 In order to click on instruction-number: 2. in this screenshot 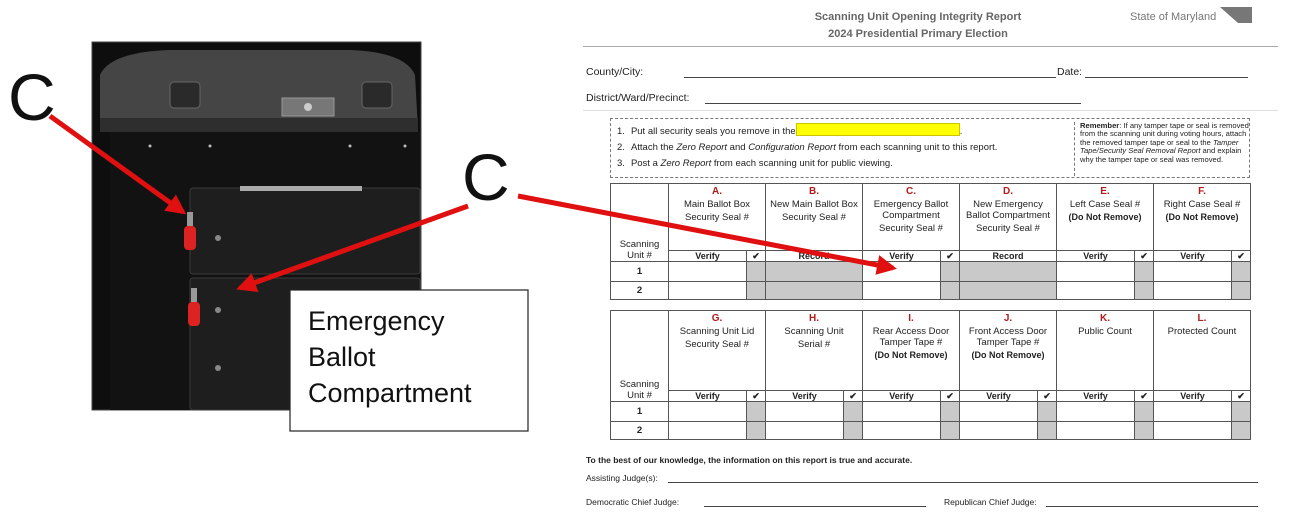, I will do `click(621, 147)`.